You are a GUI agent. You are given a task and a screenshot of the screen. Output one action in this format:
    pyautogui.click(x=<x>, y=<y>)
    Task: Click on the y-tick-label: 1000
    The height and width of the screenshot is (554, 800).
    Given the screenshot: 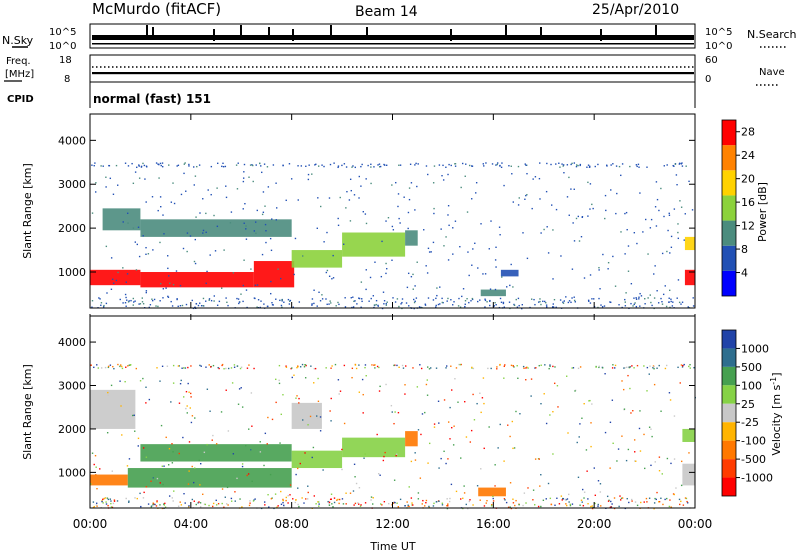 What is the action you would take?
    pyautogui.click(x=72, y=272)
    